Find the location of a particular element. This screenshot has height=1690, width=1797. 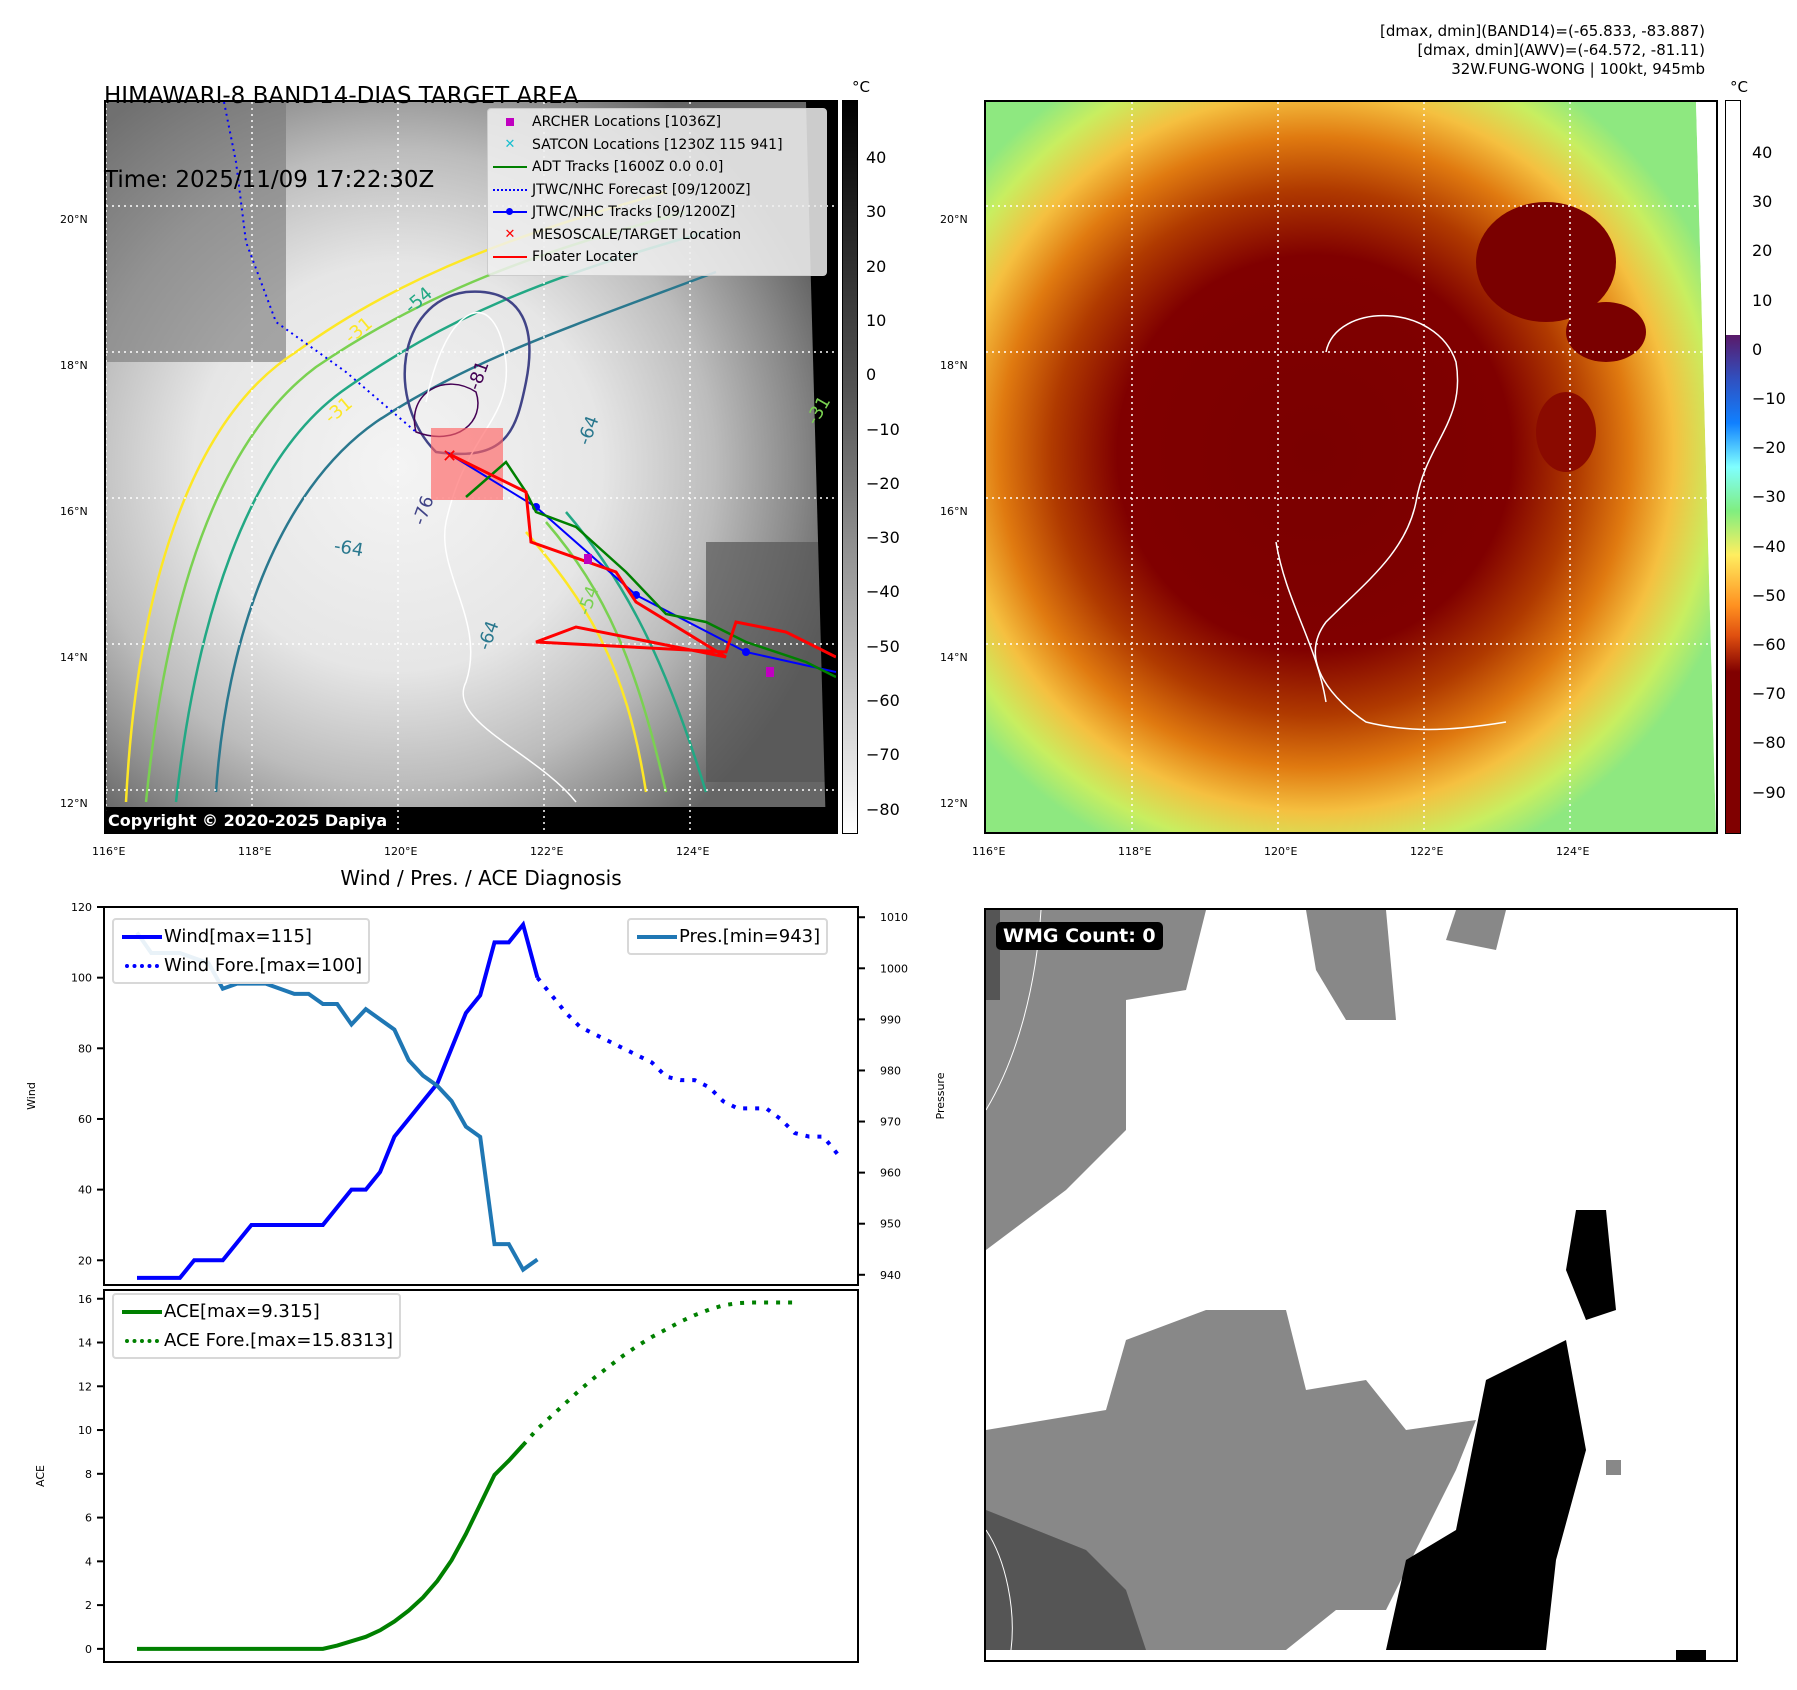

wind-plot-frame is located at coordinates (481, 1096).